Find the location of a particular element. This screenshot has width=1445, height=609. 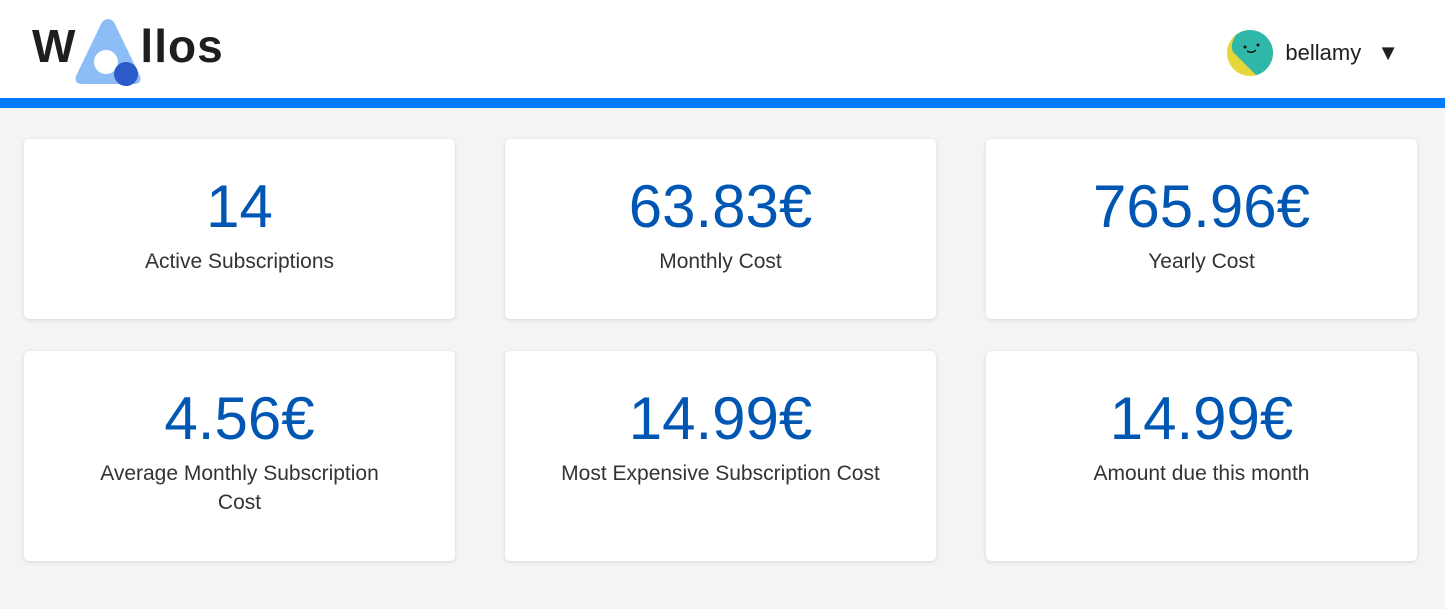

stat-value: 63.83€ is located at coordinates (720, 206).